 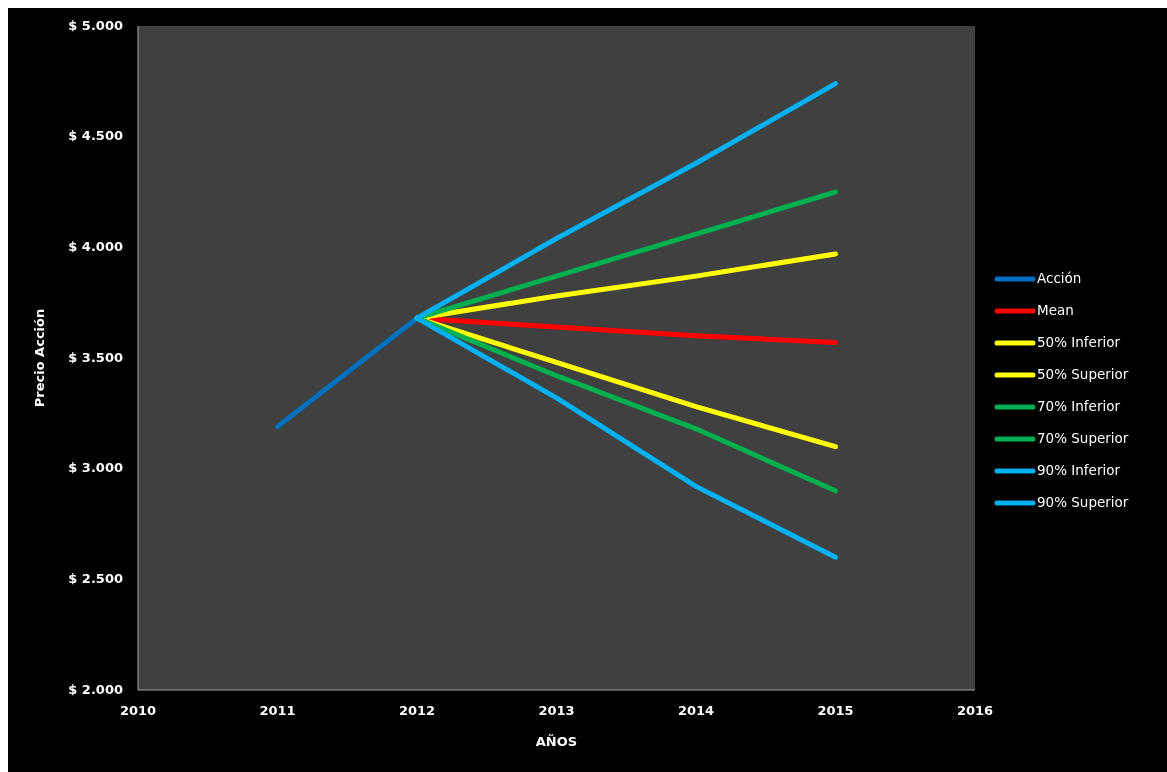 I want to click on y-tick-label: $ 2.000, so click(x=95, y=689).